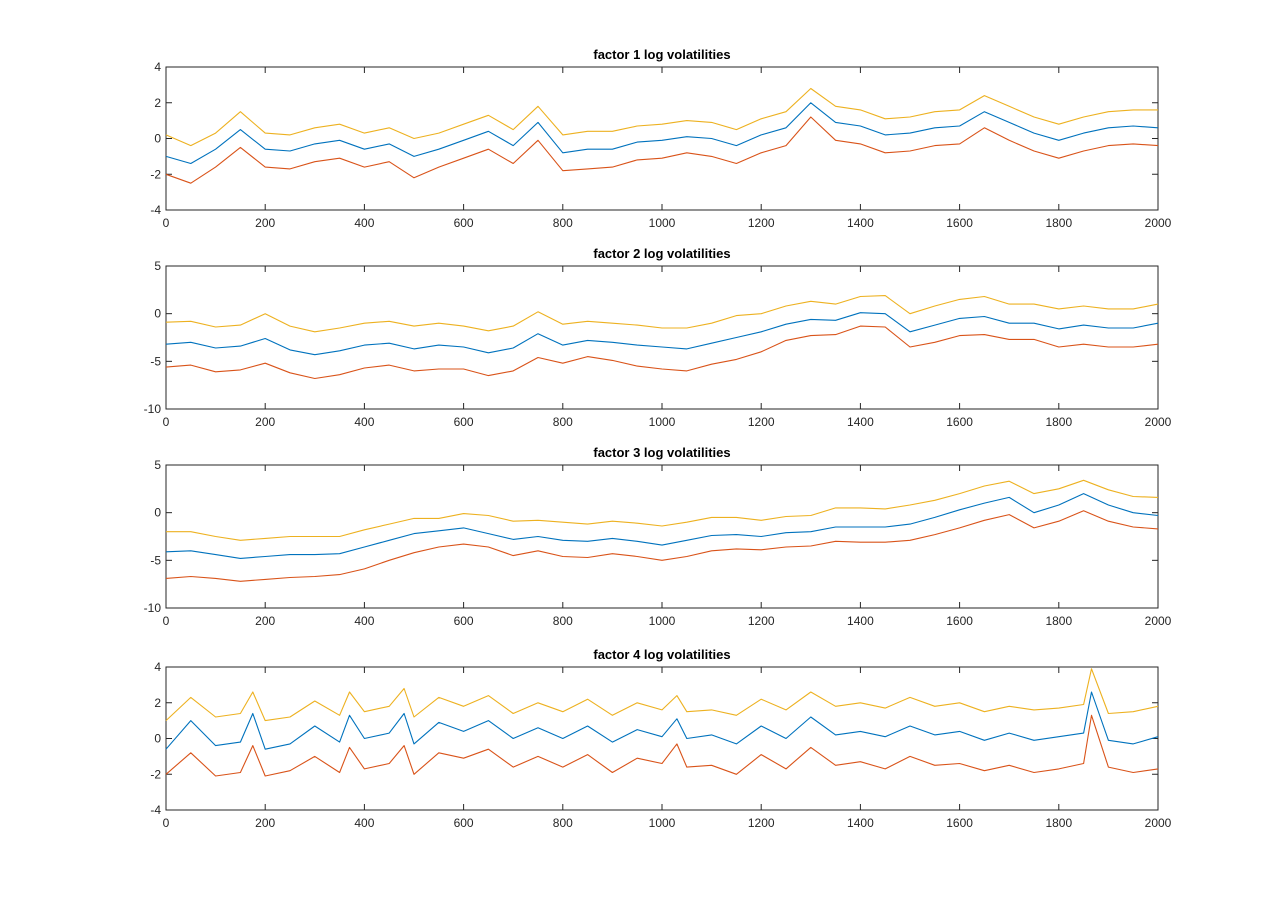 The image size is (1280, 908). What do you see at coordinates (661, 452) in the screenshot?
I see `chart-title: factor 3 log volatilities` at bounding box center [661, 452].